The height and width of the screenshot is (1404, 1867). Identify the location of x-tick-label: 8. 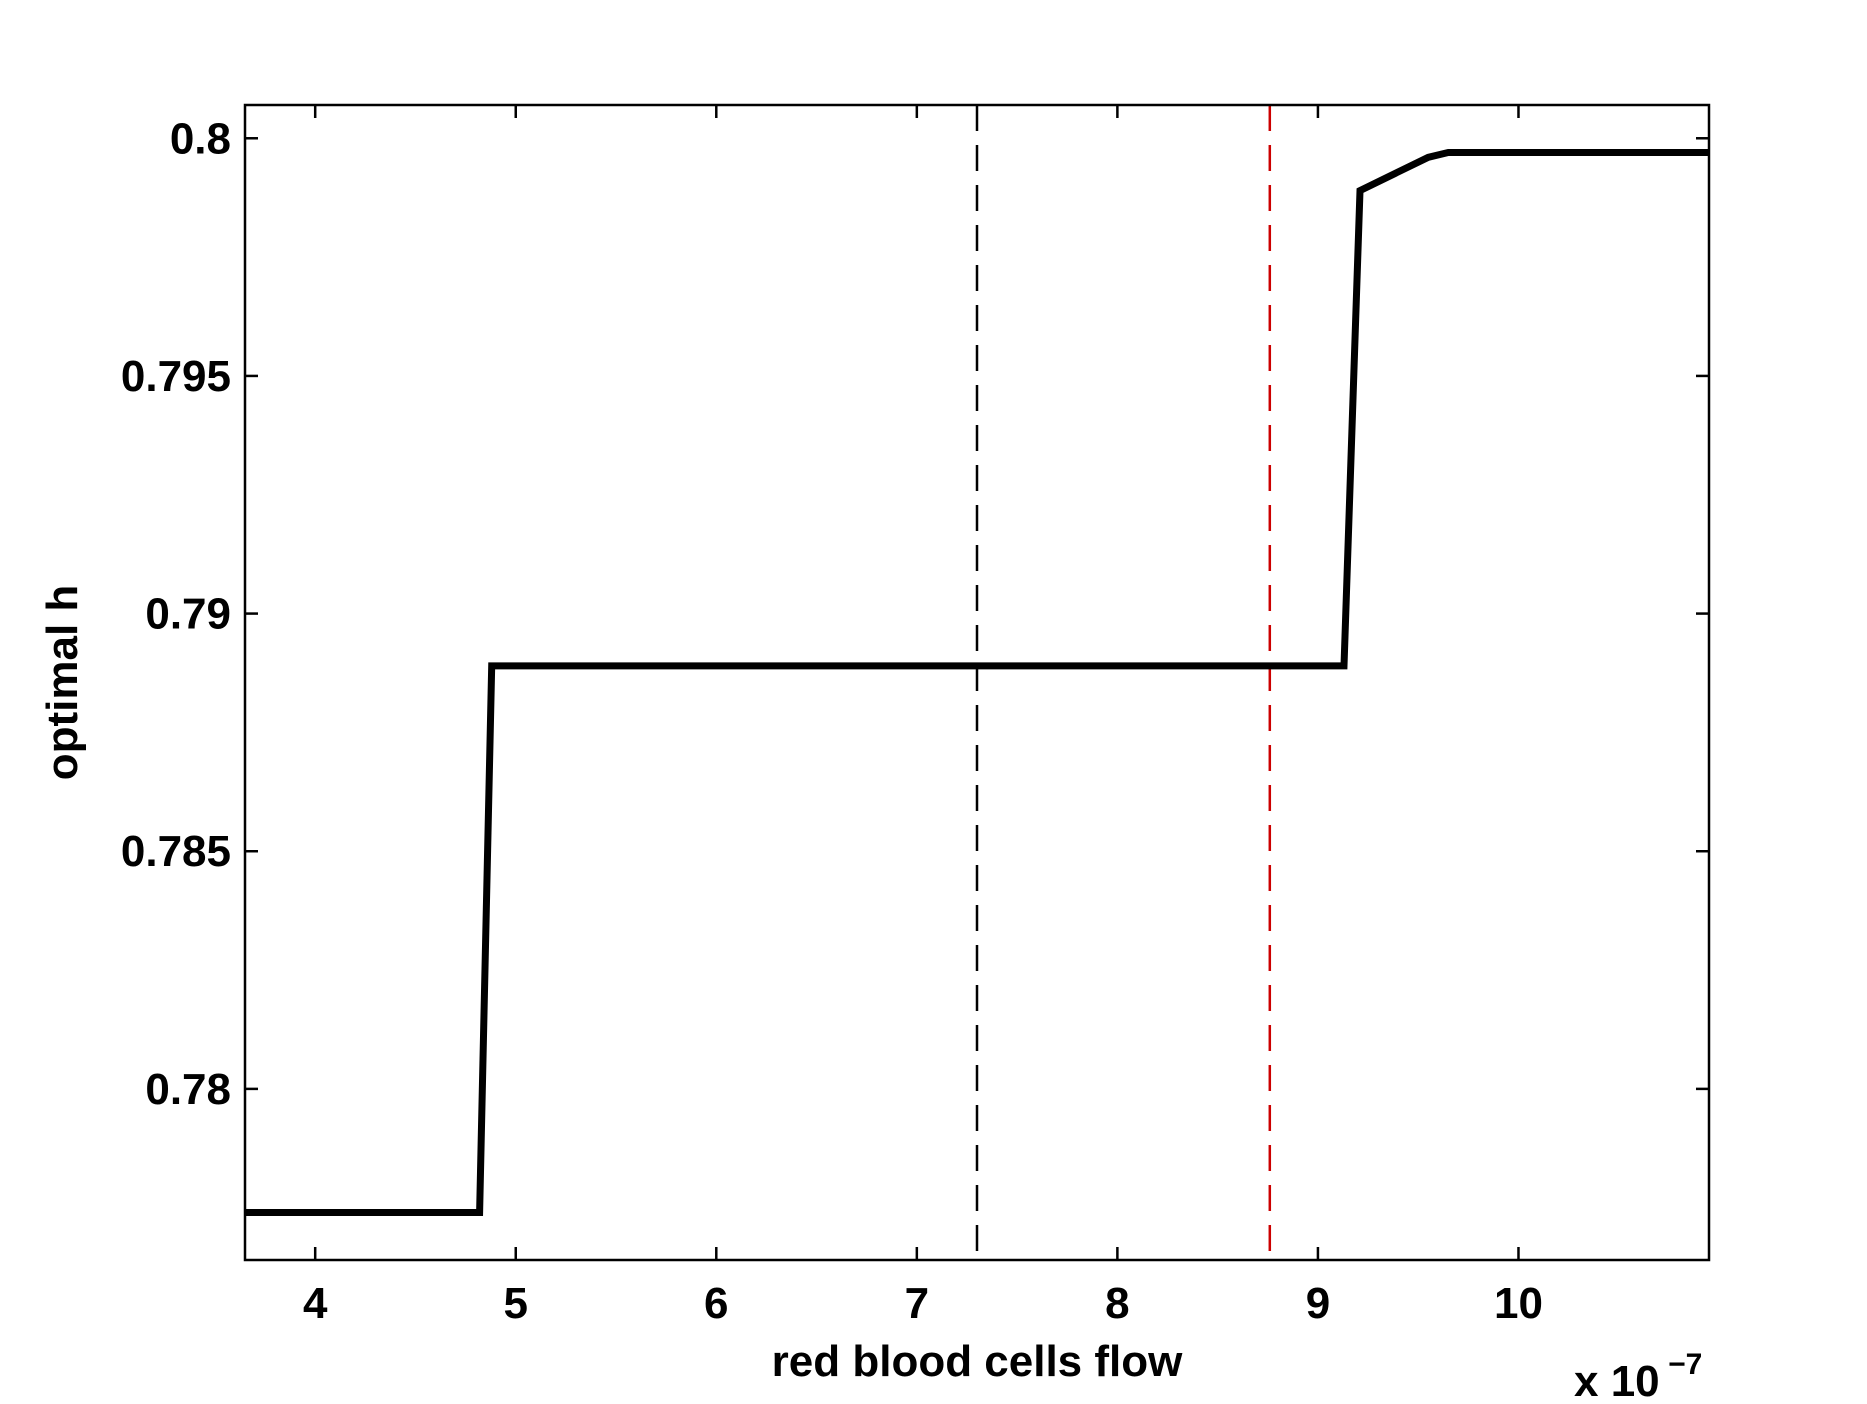
(1117, 1303).